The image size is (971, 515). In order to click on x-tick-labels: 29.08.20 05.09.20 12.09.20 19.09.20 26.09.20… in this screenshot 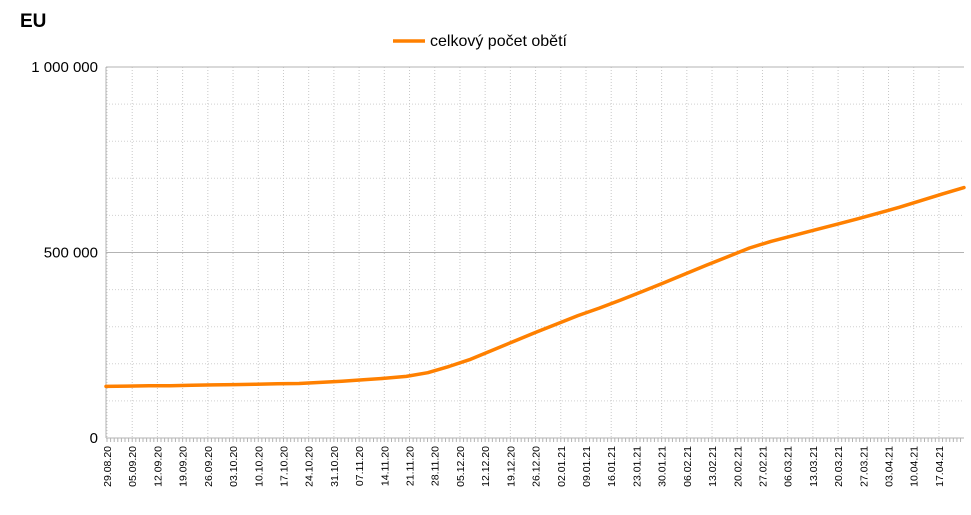, I will do `click(524, 466)`.